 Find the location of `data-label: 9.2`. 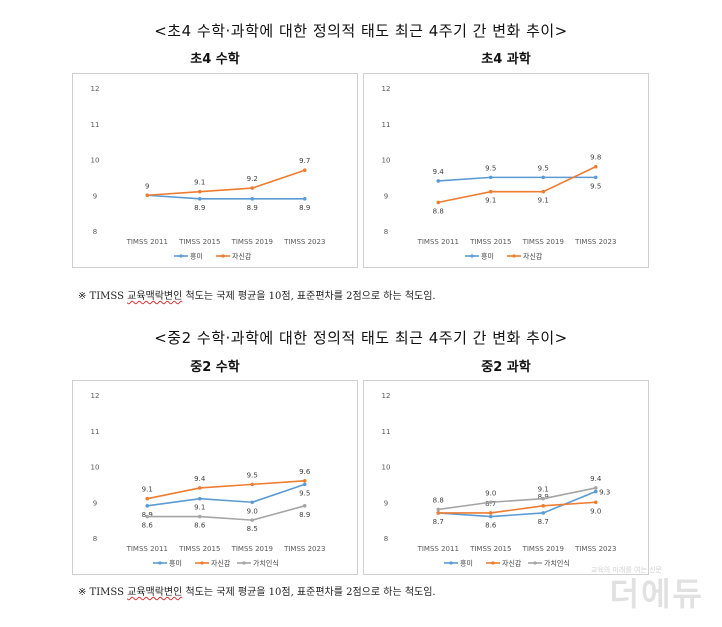

data-label: 9.2 is located at coordinates (252, 179).